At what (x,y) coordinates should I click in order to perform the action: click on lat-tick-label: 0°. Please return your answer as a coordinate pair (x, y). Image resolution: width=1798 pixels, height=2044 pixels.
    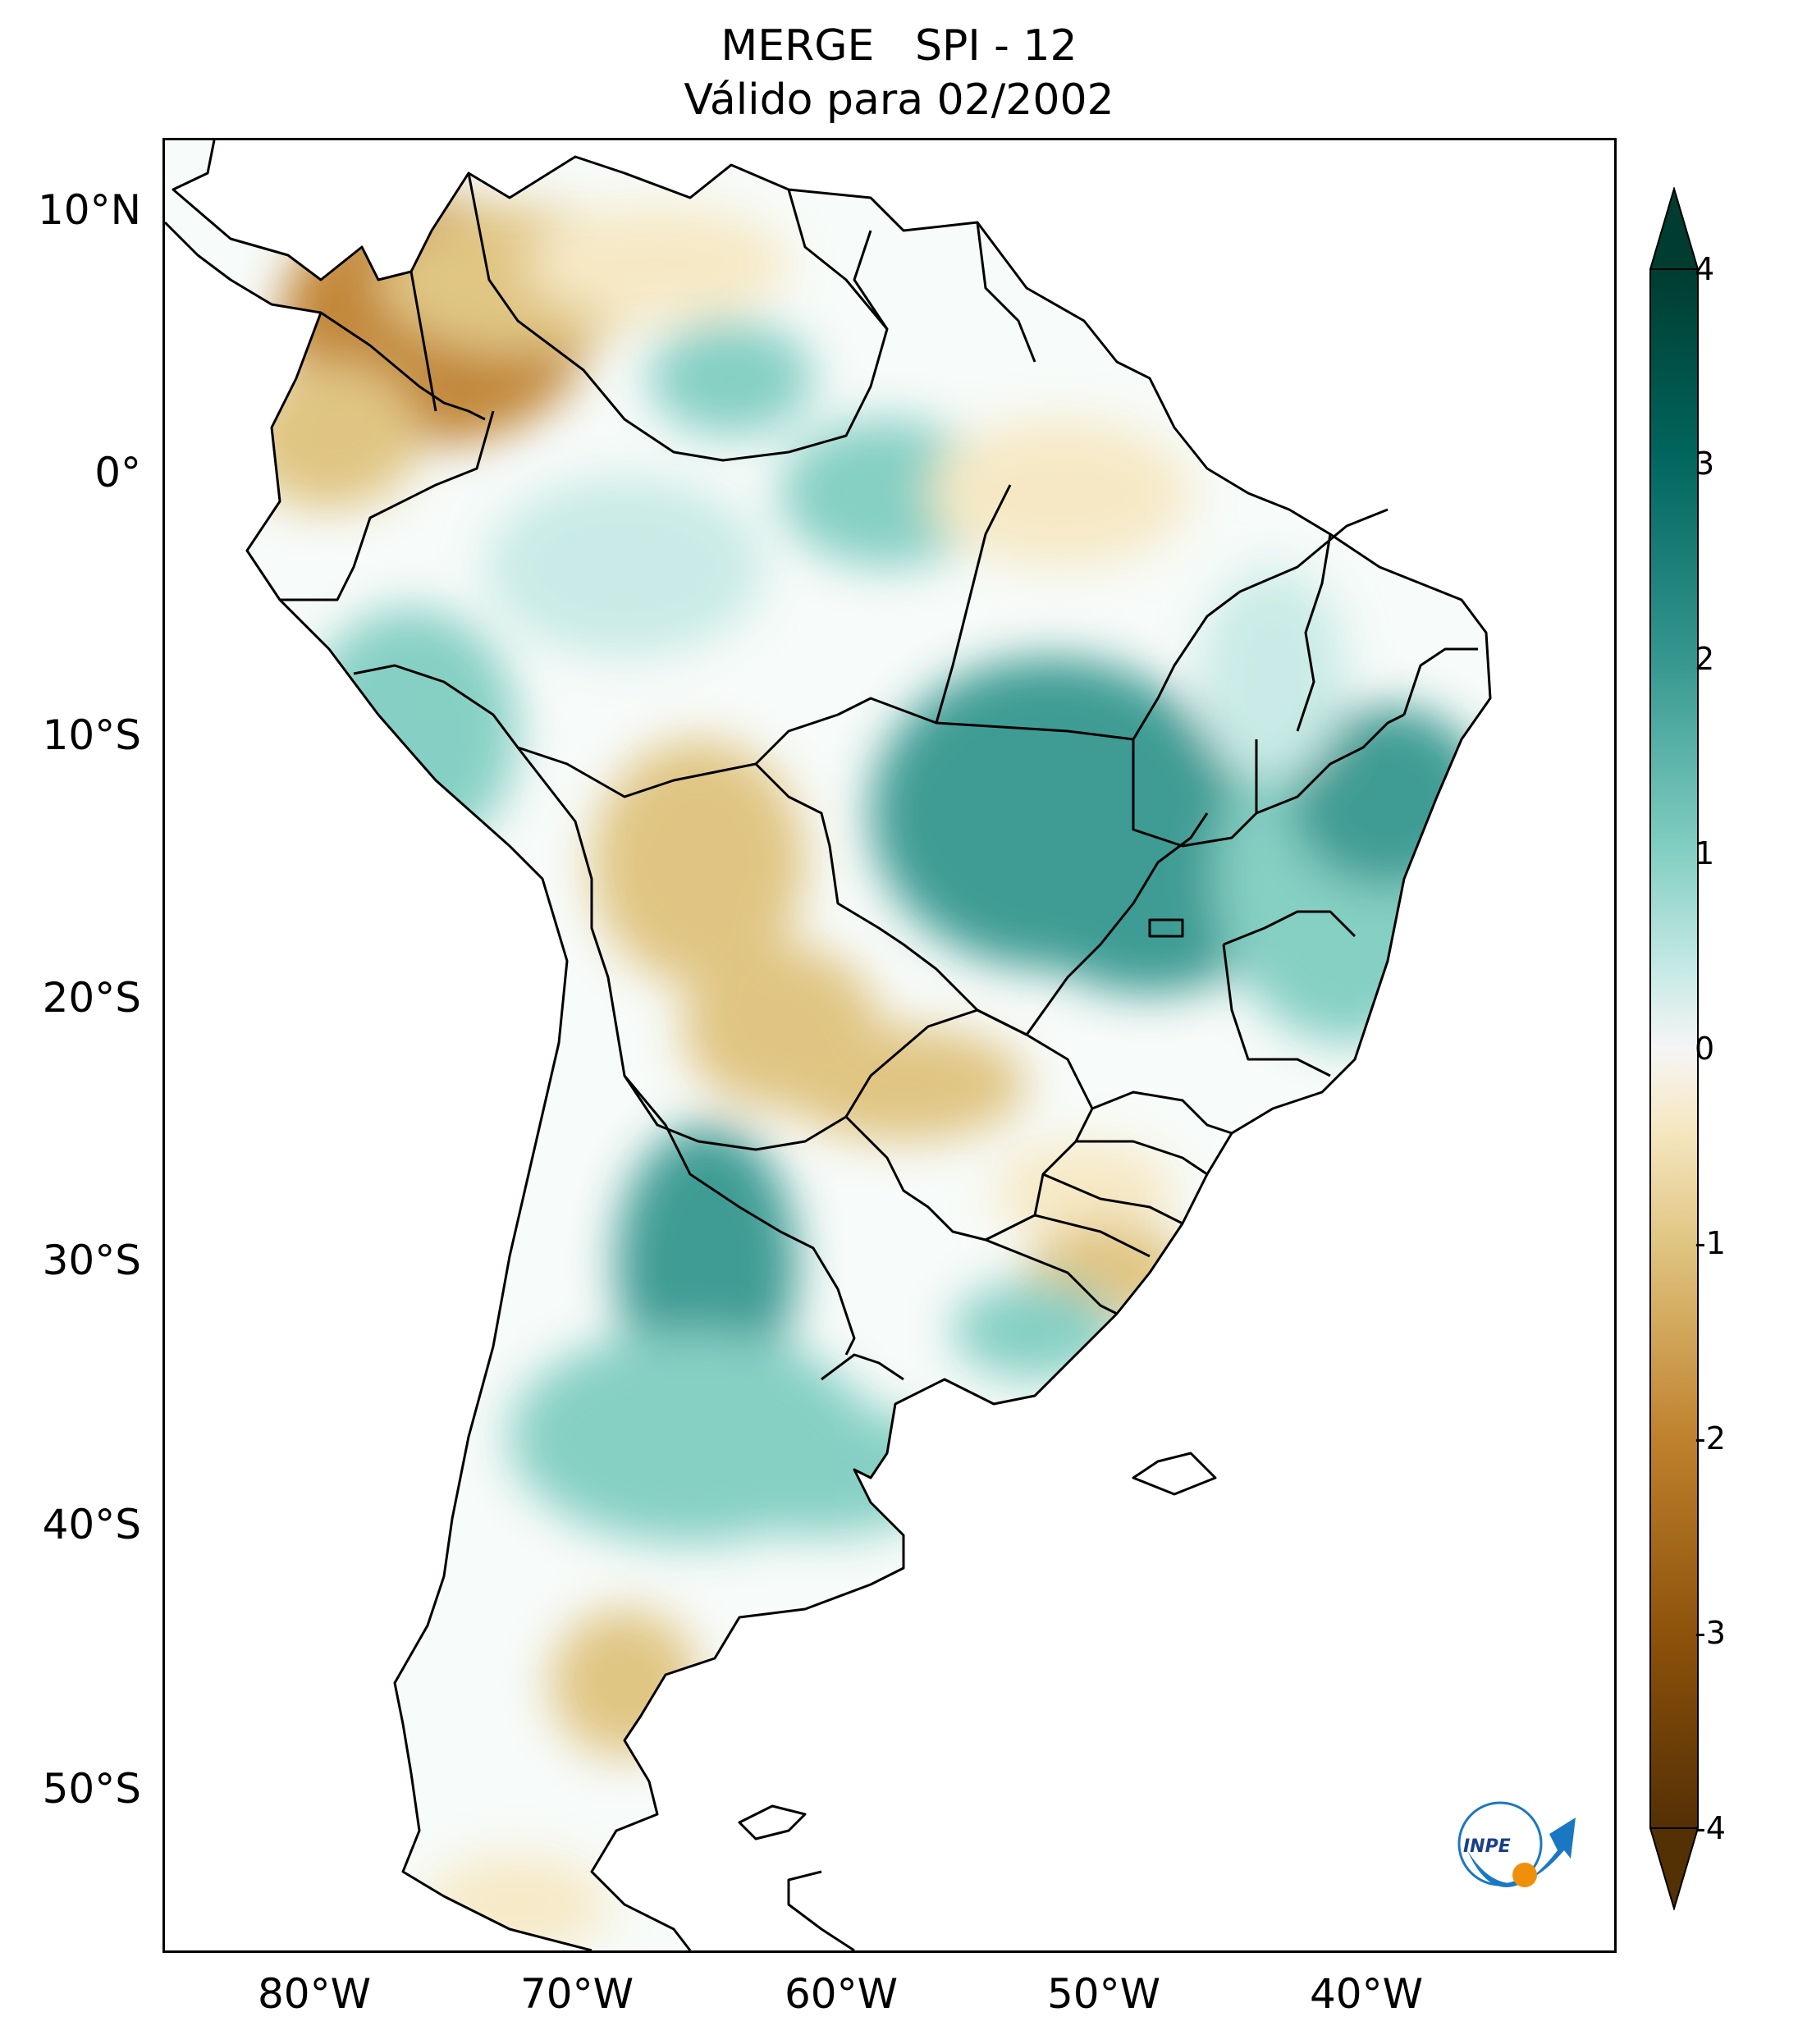
    Looking at the image, I should click on (117, 472).